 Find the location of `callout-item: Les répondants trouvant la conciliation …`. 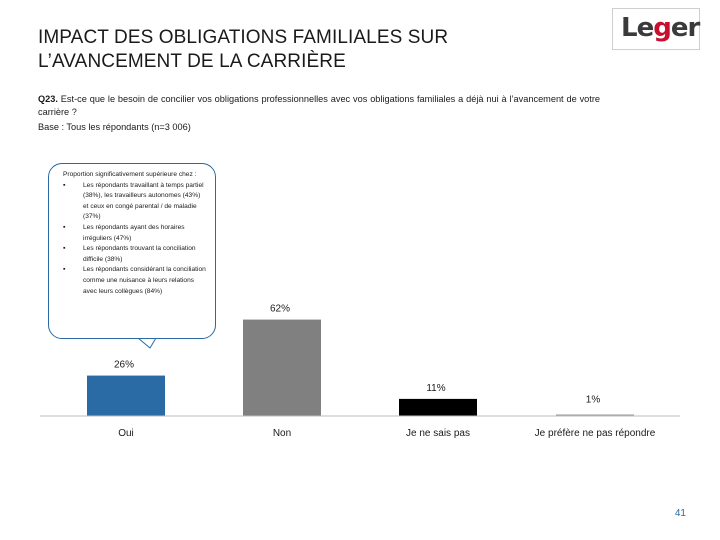

callout-item: Les répondants trouvant la conciliation … is located at coordinates (135, 254).